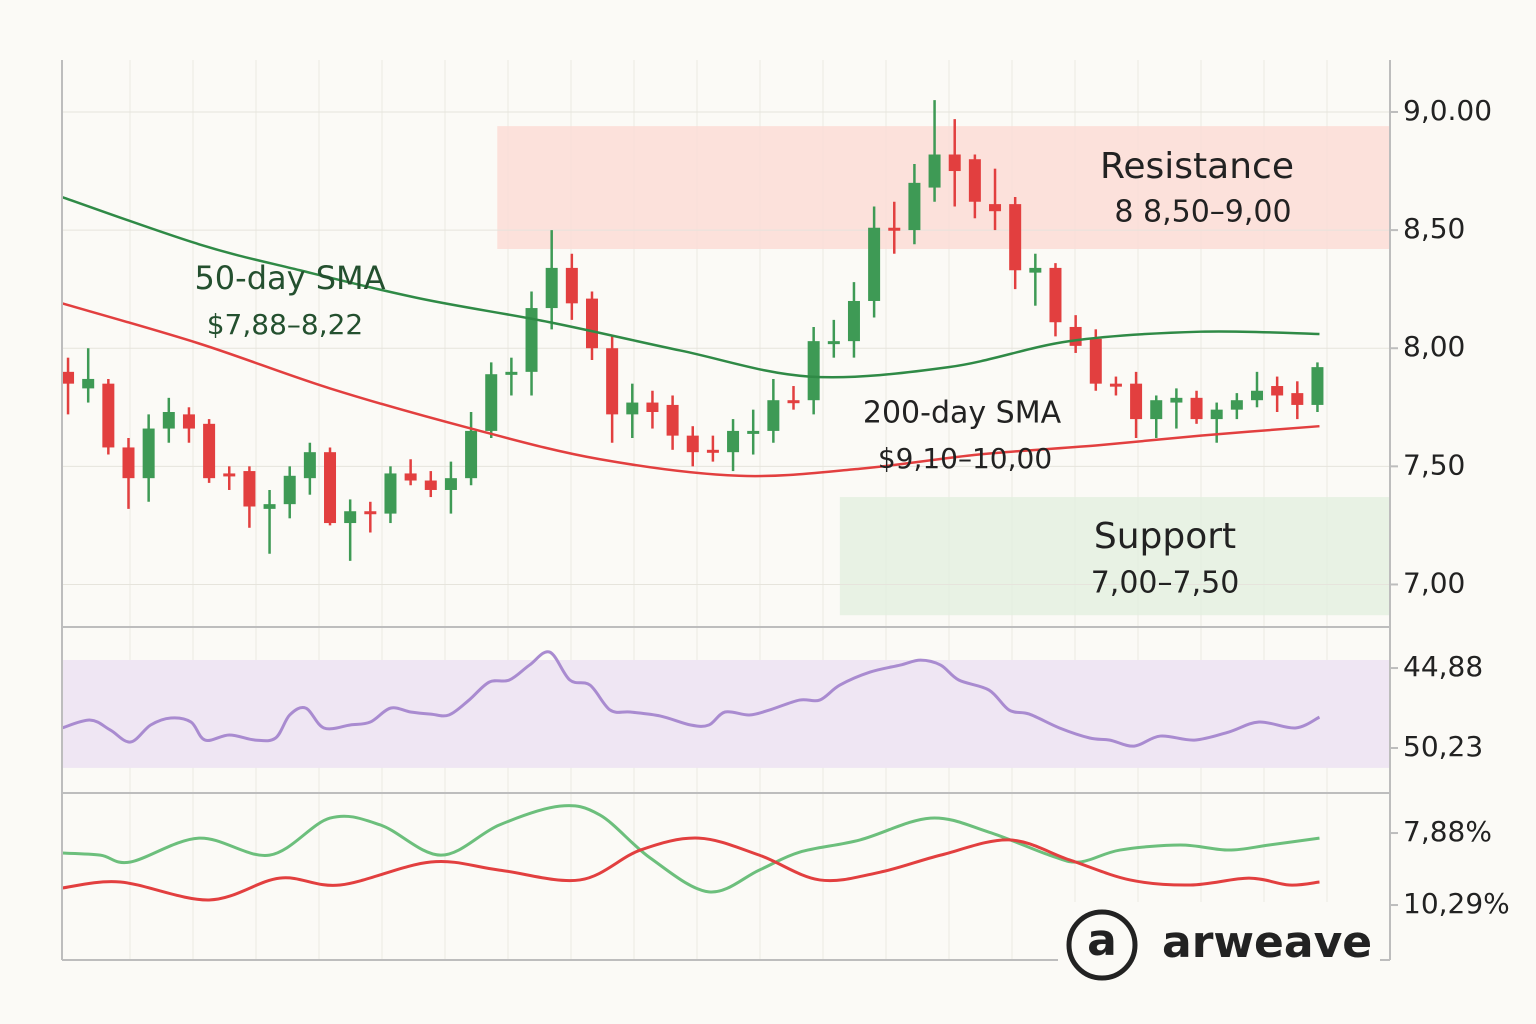 Image resolution: width=1536 pixels, height=1024 pixels. What do you see at coordinates (1447, 110) in the screenshot?
I see `y-tick-label: 9,0.00` at bounding box center [1447, 110].